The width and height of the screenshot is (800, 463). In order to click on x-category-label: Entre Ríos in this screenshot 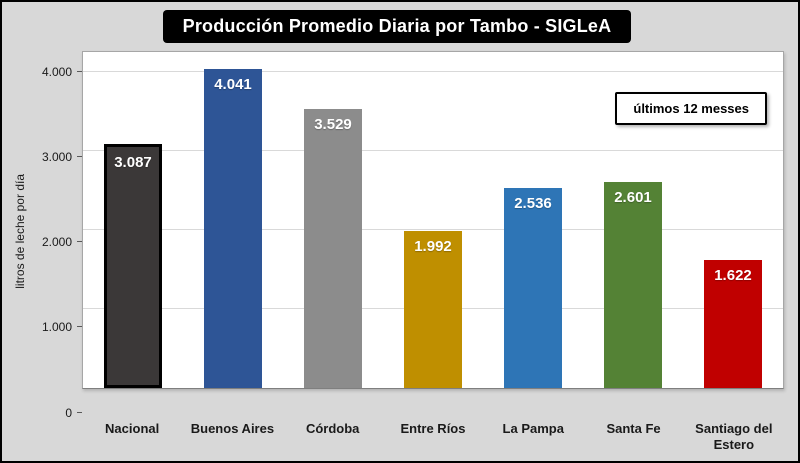, I will do `click(433, 428)`.